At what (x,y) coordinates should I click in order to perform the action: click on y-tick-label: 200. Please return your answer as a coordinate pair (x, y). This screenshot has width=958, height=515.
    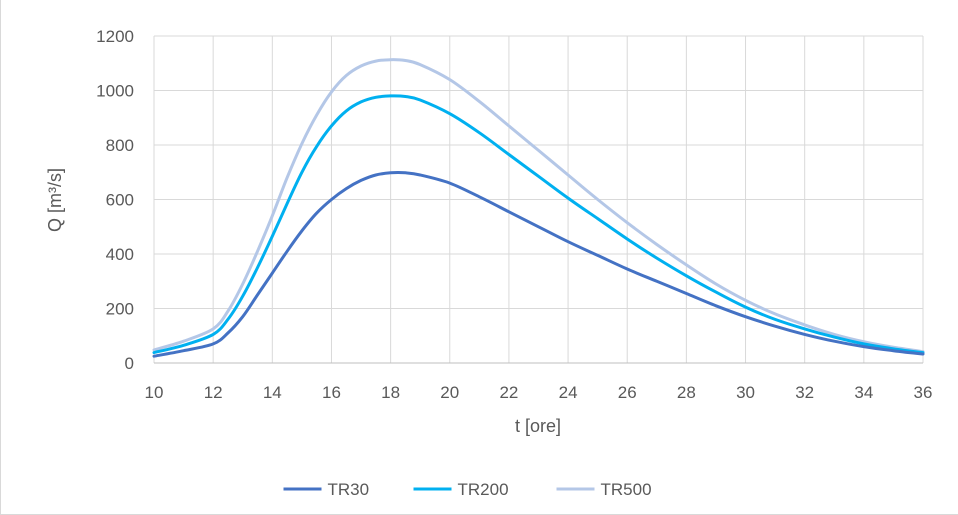
    Looking at the image, I should click on (120, 309).